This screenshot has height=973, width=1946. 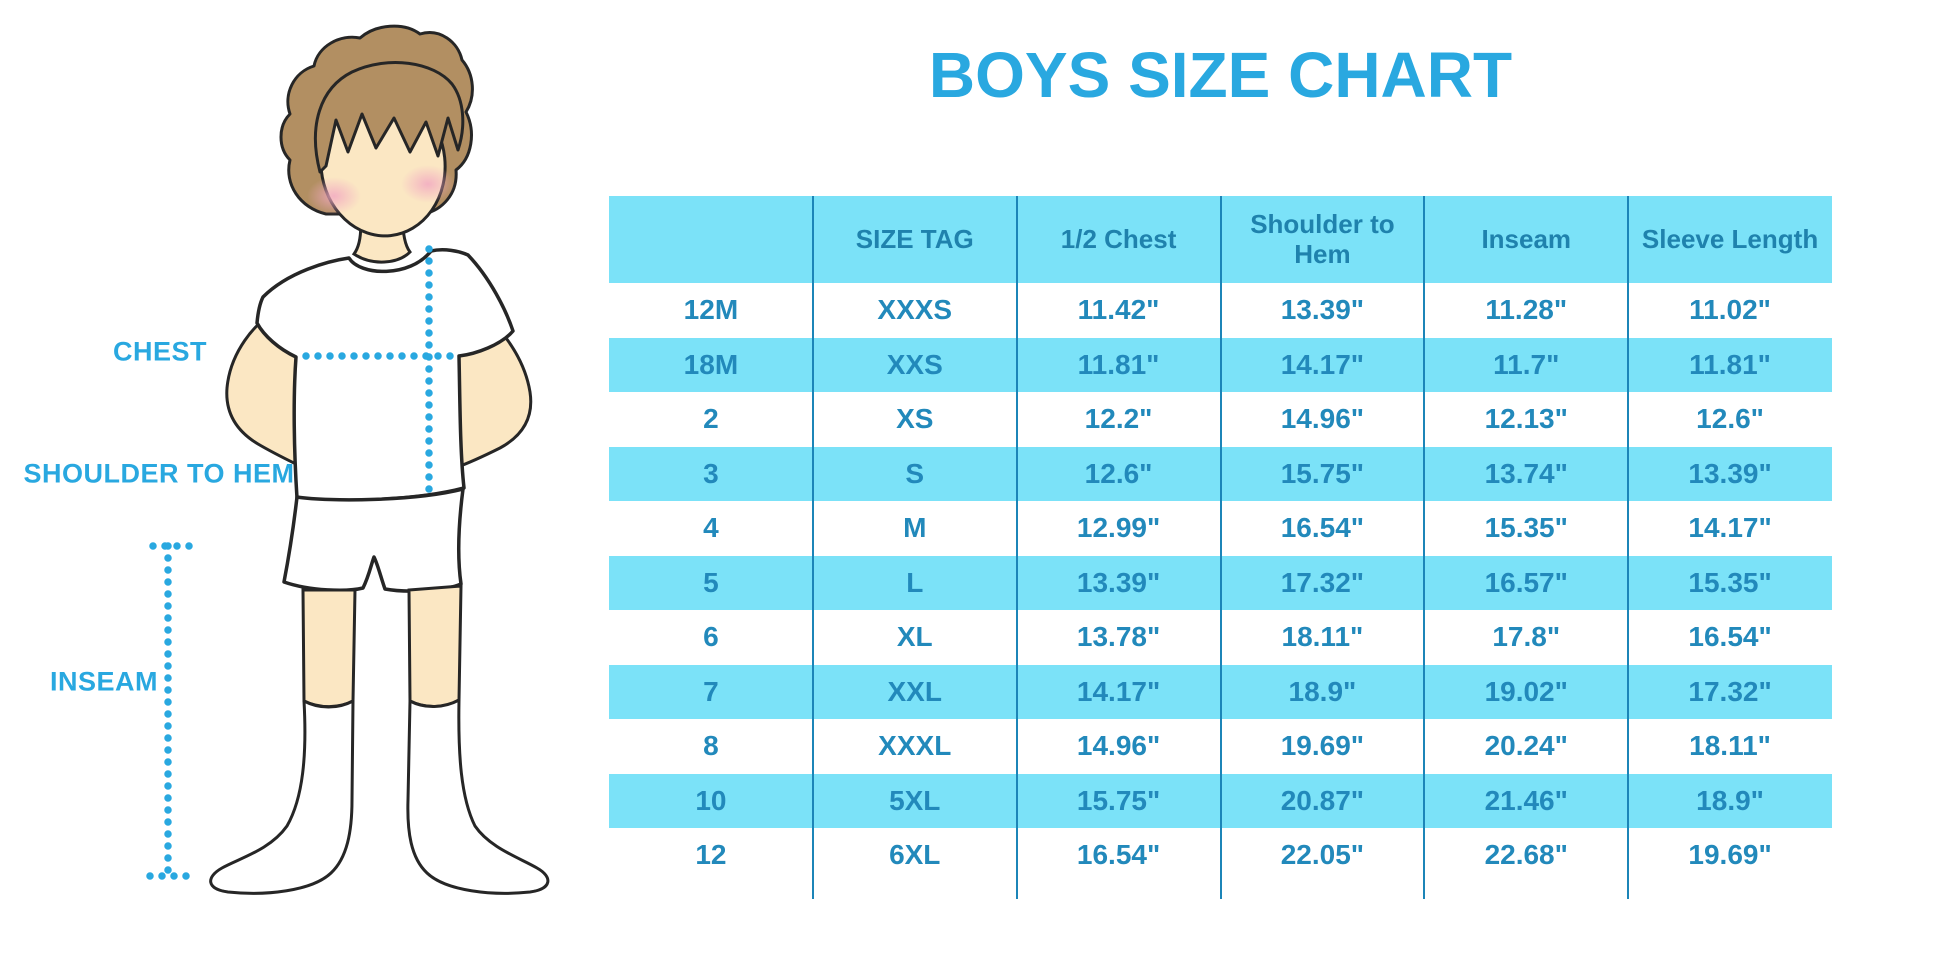 I want to click on table-cell: 20.24", so click(x=1526, y=746).